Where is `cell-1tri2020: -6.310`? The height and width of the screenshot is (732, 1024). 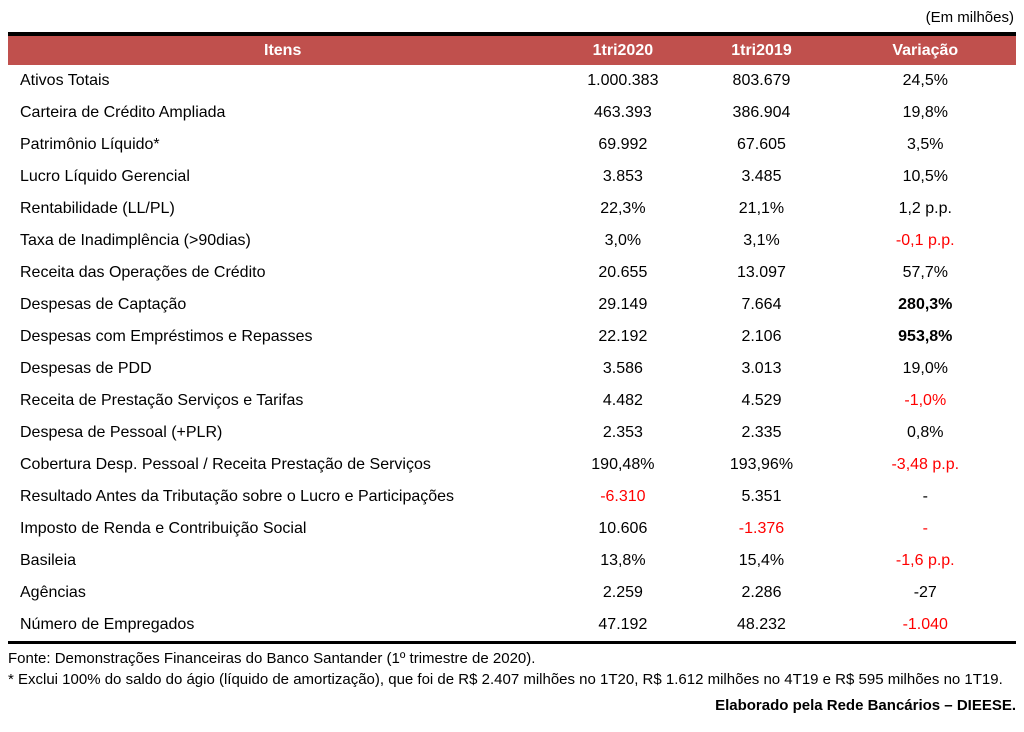 cell-1tri2020: -6.310 is located at coordinates (623, 496).